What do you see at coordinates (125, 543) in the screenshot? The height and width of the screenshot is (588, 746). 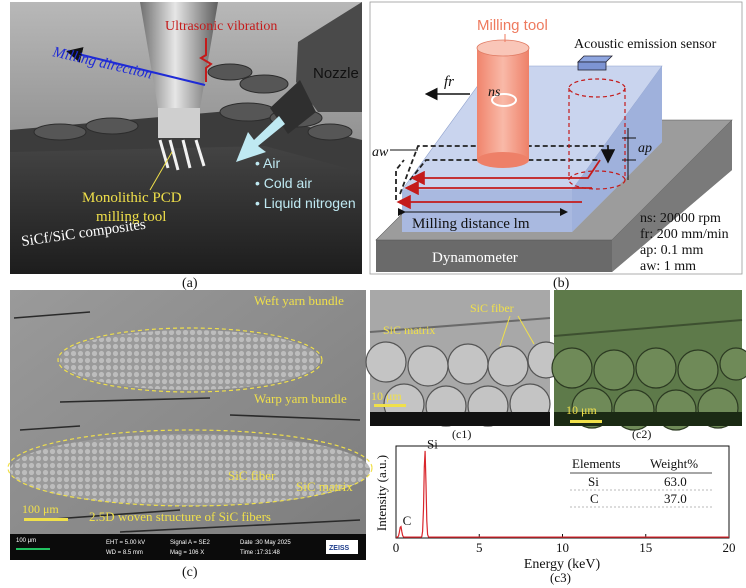 I see `info-eht: EHT = 5.00 kV` at bounding box center [125, 543].